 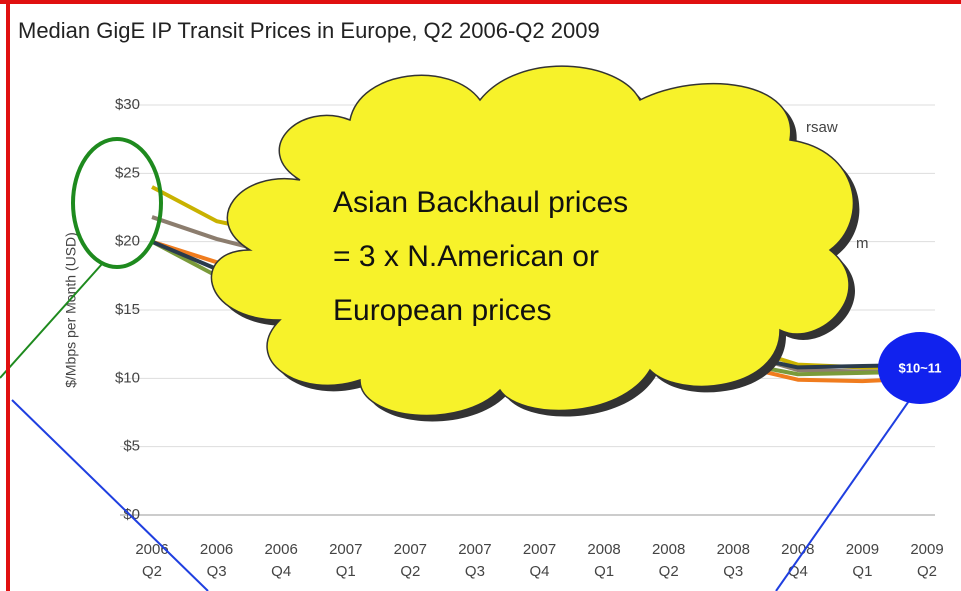 What do you see at coordinates (442, 310) in the screenshot?
I see `cloud-text: European prices` at bounding box center [442, 310].